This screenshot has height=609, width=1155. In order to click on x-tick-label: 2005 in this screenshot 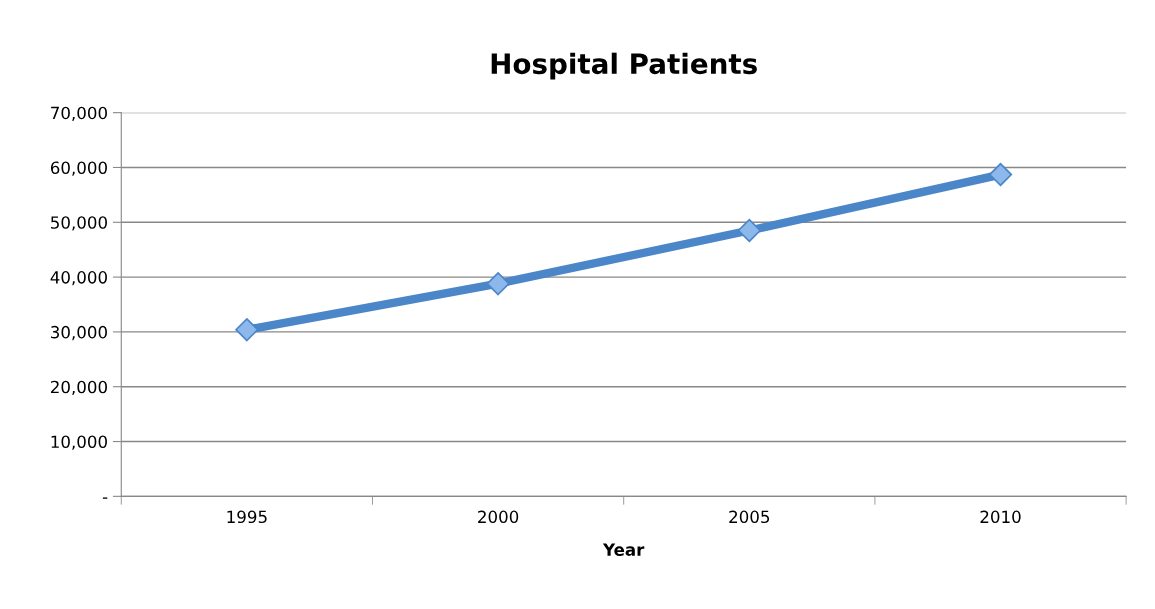, I will do `click(749, 517)`.